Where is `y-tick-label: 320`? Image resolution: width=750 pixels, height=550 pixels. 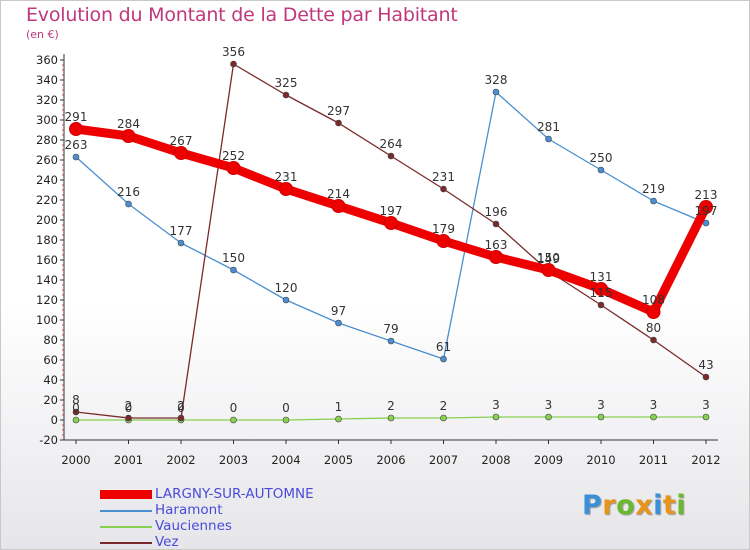 y-tick-label: 320 is located at coordinates (47, 100).